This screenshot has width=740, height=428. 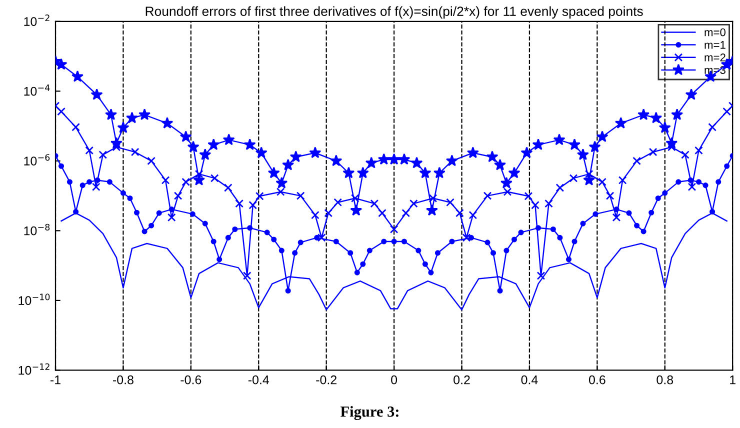 What do you see at coordinates (37, 20) in the screenshot?
I see `y-tick-label: 10$^{−2}$` at bounding box center [37, 20].